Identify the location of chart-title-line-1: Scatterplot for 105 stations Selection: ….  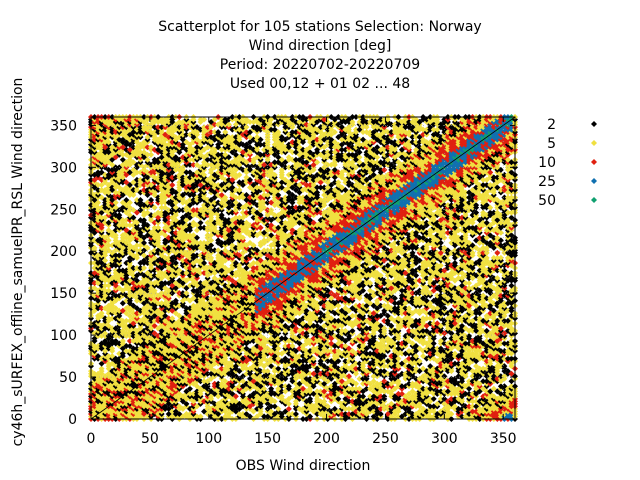
(320, 27).